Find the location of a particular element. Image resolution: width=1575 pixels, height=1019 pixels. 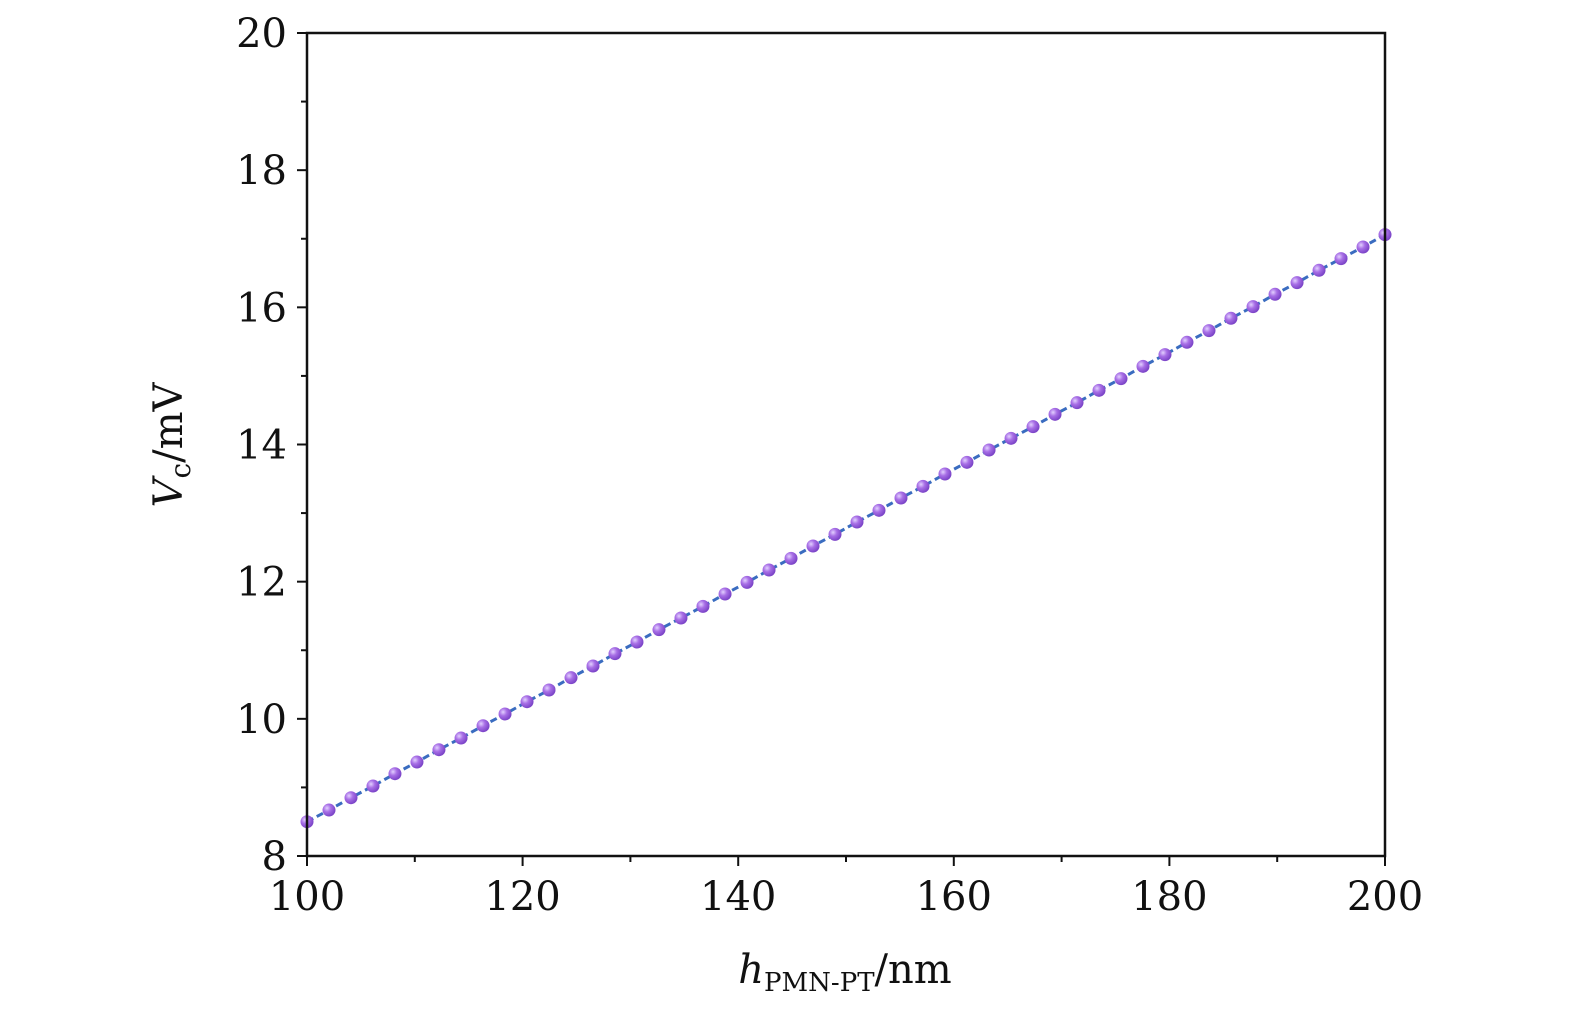

y-axis-label-unit: /mV is located at coordinates (169, 421).